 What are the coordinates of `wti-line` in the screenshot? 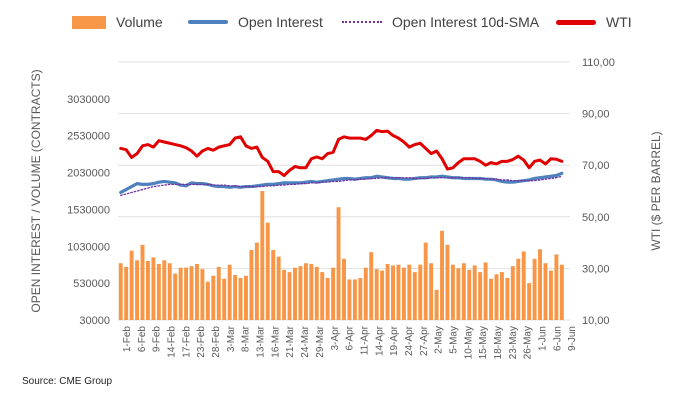 It's located at (341, 153).